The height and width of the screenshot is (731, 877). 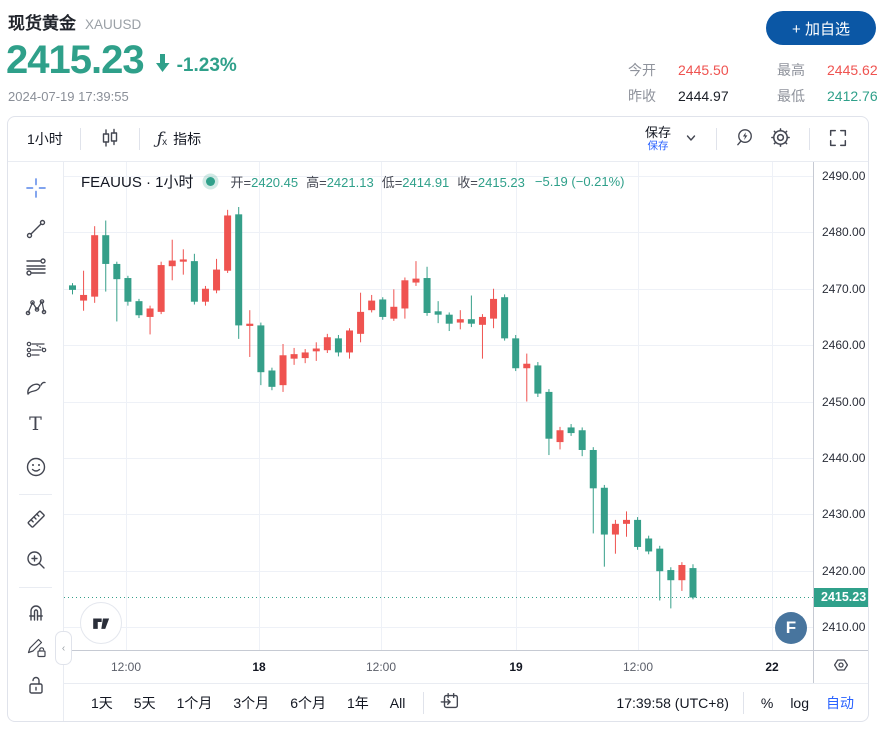 I want to click on text-tool: T, so click(x=35, y=423).